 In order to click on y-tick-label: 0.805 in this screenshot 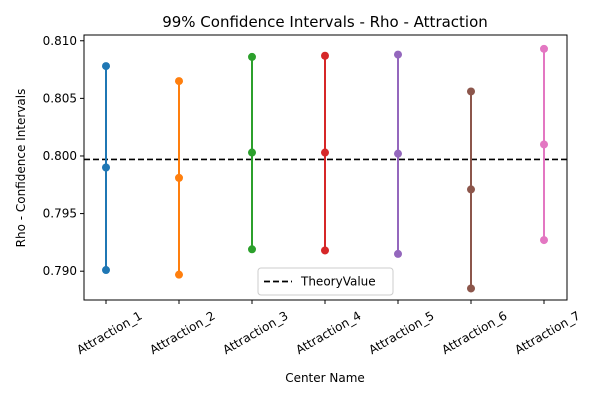, I will do `click(60, 98)`.